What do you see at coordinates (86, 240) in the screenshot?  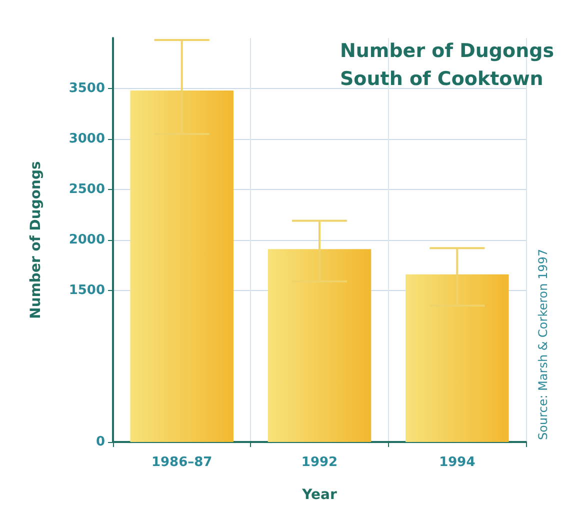 I see `y-tick-label: 2000` at bounding box center [86, 240].